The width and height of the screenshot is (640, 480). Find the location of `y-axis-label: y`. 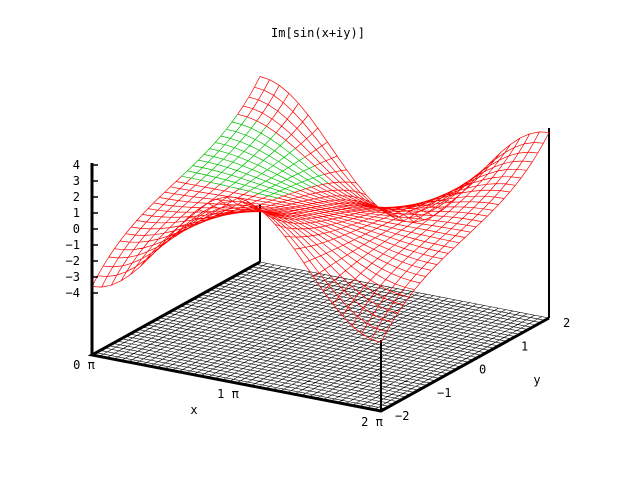

y-axis-label: y is located at coordinates (536, 380).